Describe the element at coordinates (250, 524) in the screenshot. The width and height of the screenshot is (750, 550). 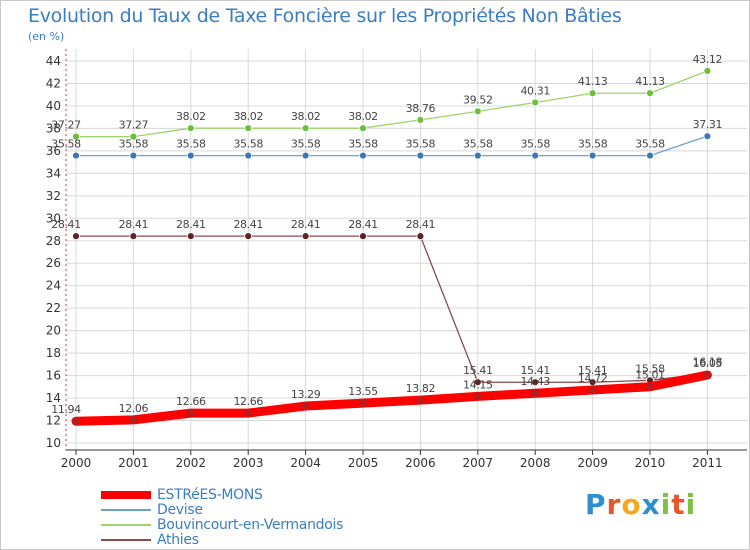
I see `legend-label: Bouvincourt-en-Vermandois` at that location.